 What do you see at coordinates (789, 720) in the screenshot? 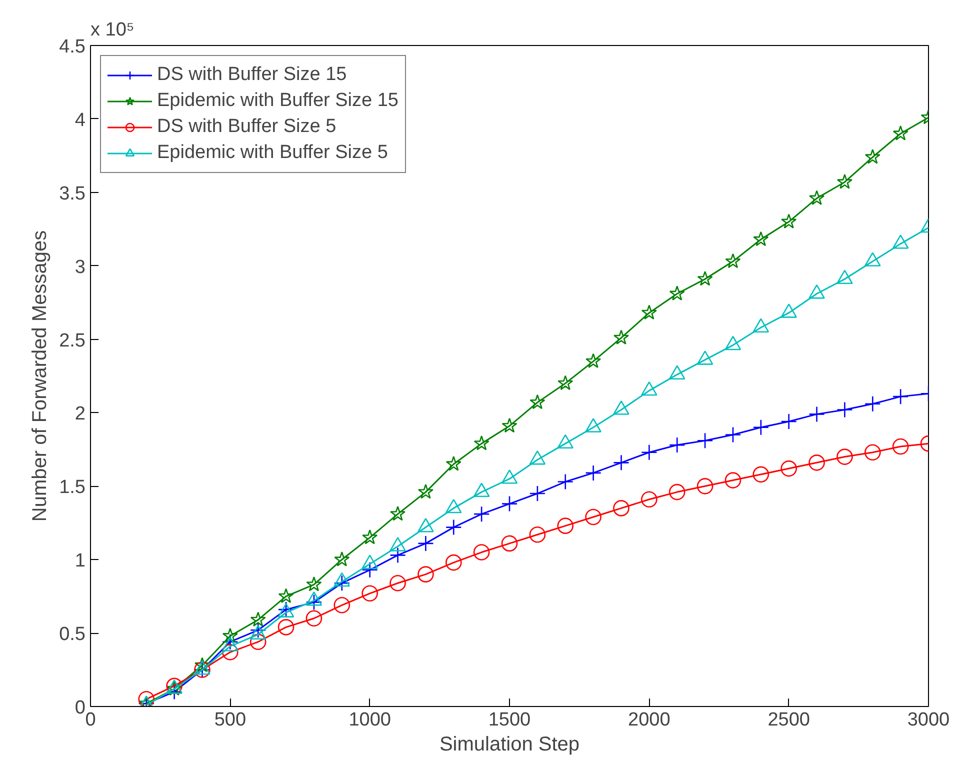
I see `x-tick-label: 2500` at bounding box center [789, 720].